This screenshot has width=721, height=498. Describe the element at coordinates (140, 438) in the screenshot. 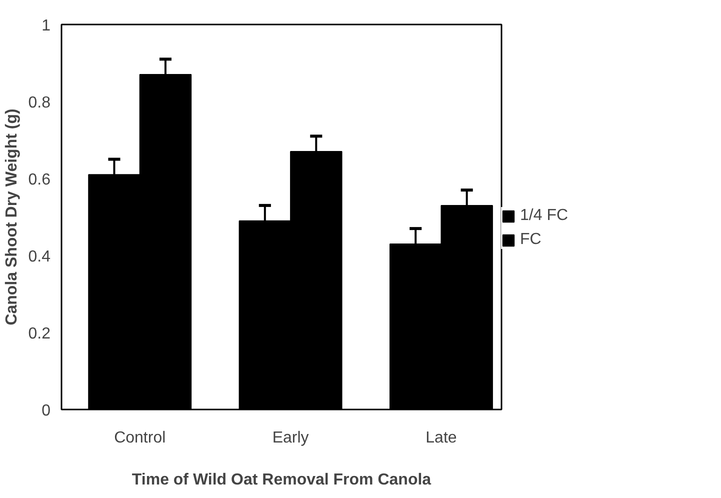

I see `x-tick-label: Control` at that location.